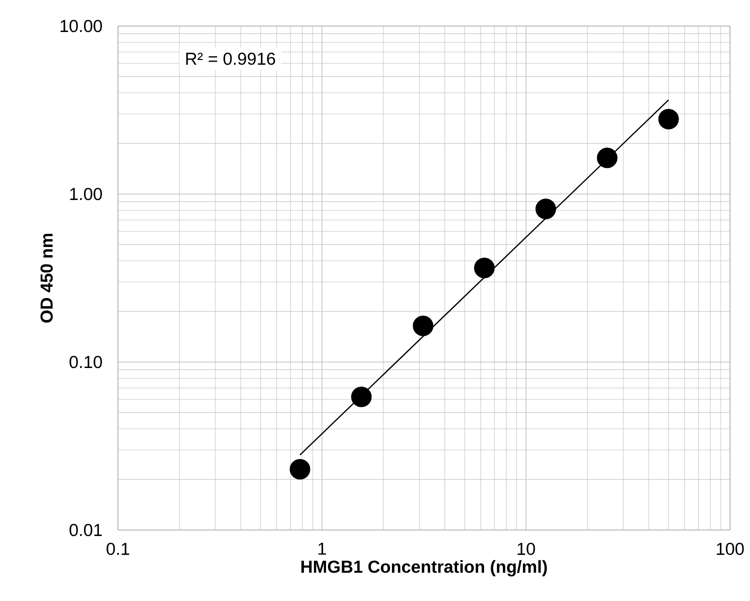  What do you see at coordinates (118, 548) in the screenshot?
I see `x-tick-label: 0.1` at bounding box center [118, 548].